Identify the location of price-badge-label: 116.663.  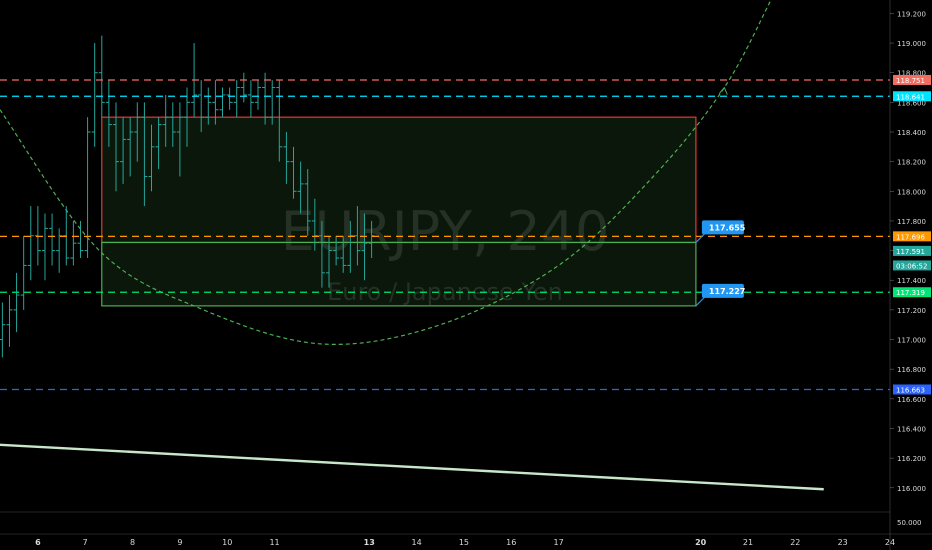
(910, 390).